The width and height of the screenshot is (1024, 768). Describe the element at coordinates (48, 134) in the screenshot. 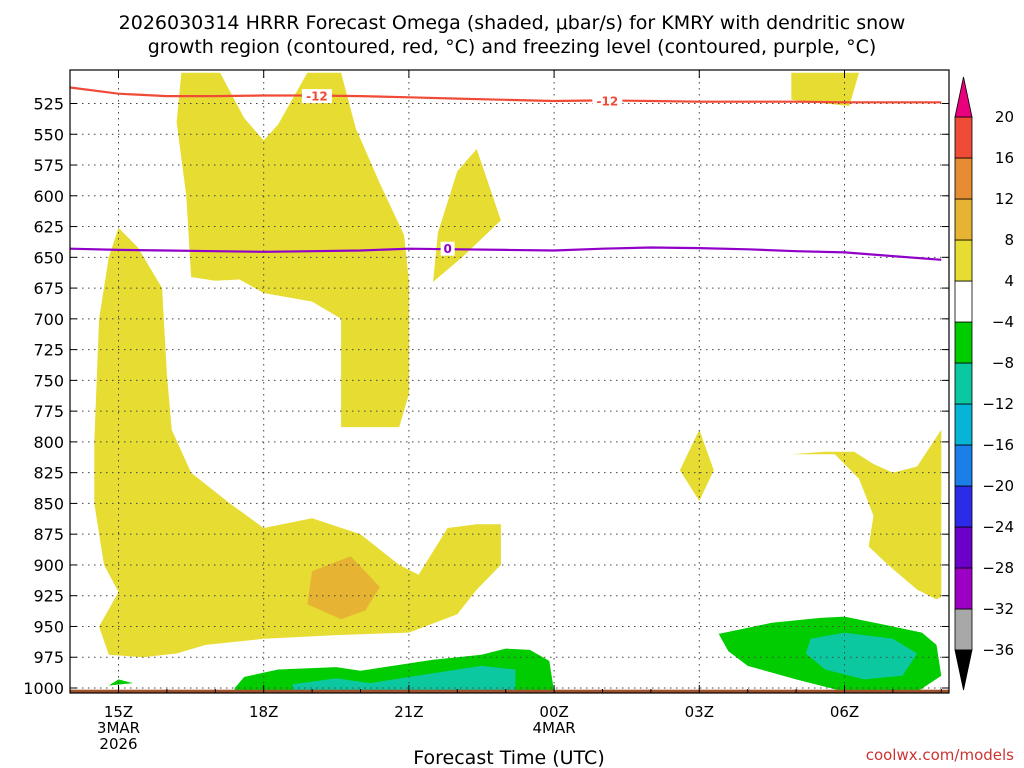

I see `y-tick-label: 550` at that location.